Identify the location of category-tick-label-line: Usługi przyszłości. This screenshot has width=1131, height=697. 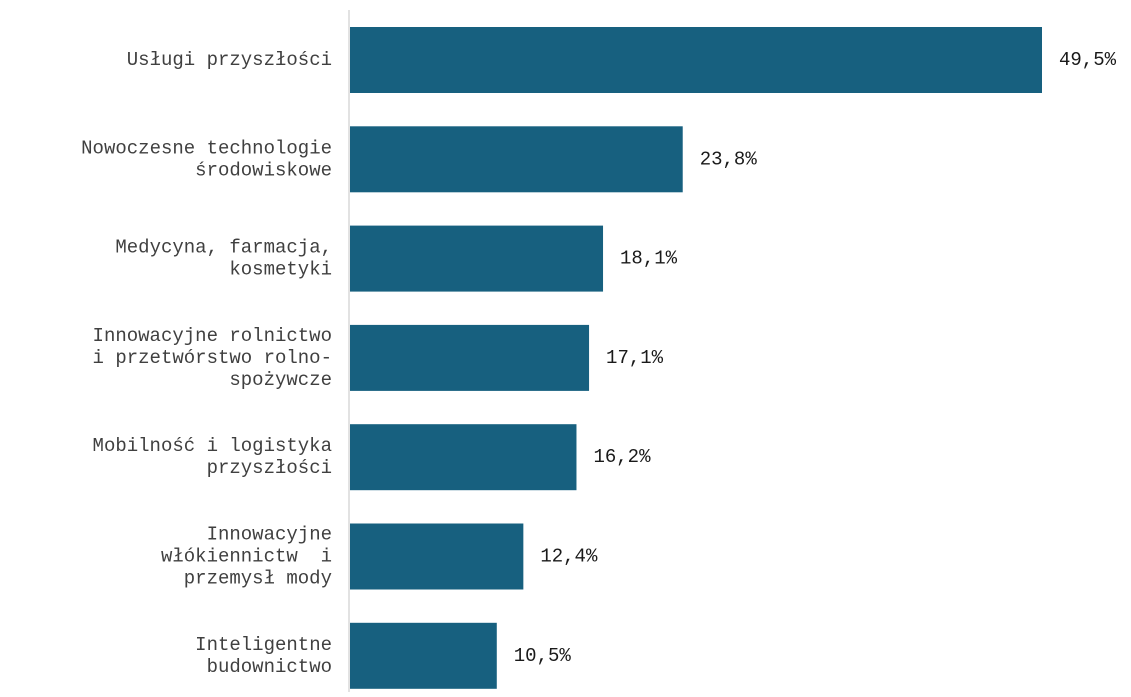
(229, 60).